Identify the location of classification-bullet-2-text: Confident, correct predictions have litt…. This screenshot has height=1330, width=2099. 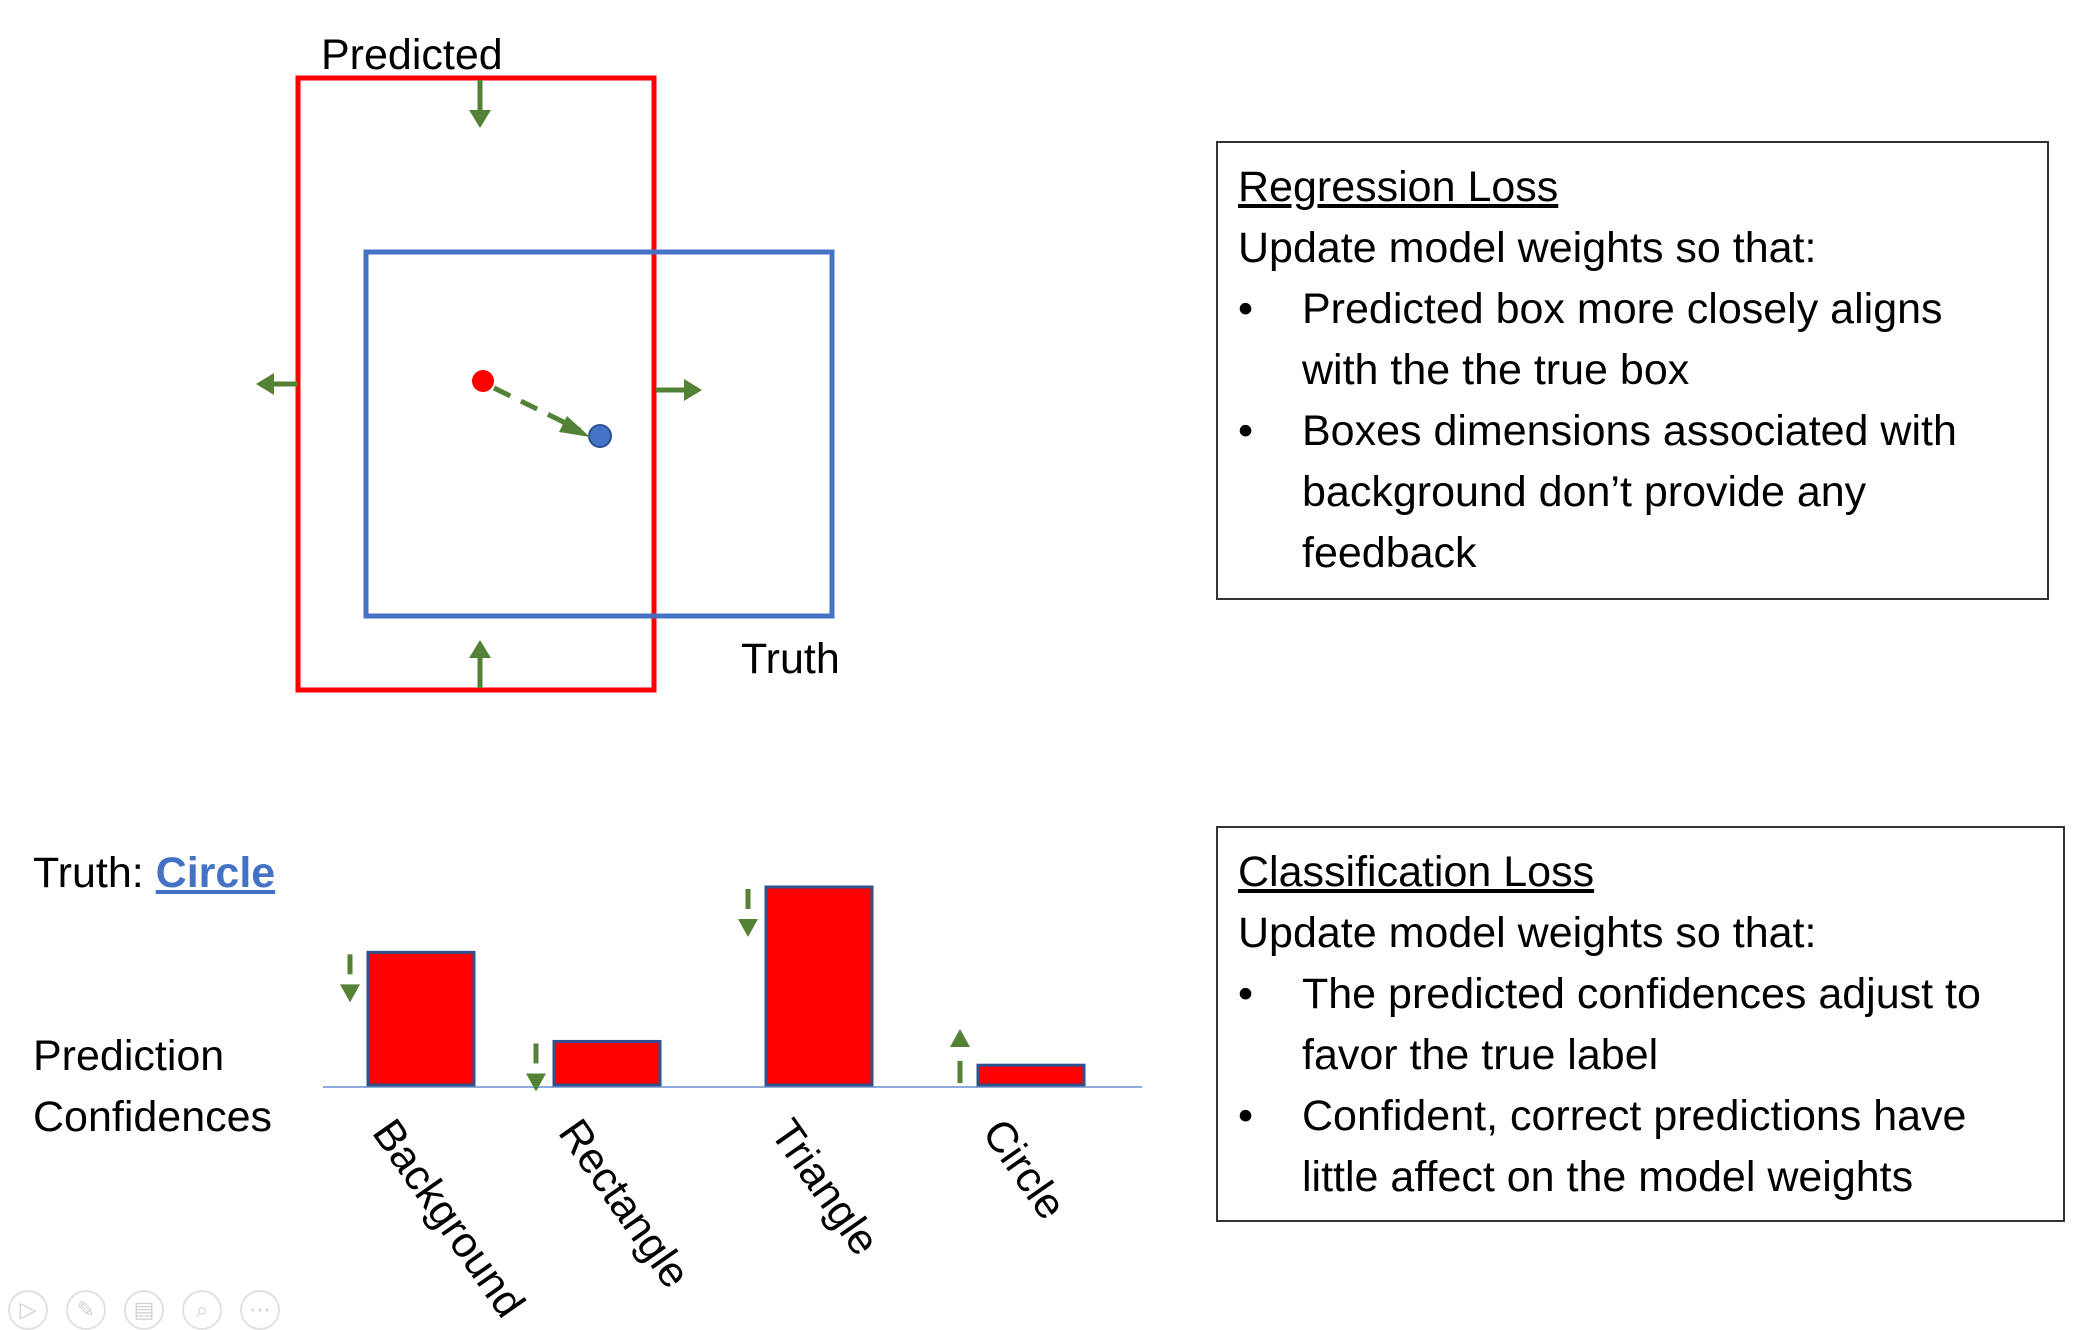
(1634, 1146).